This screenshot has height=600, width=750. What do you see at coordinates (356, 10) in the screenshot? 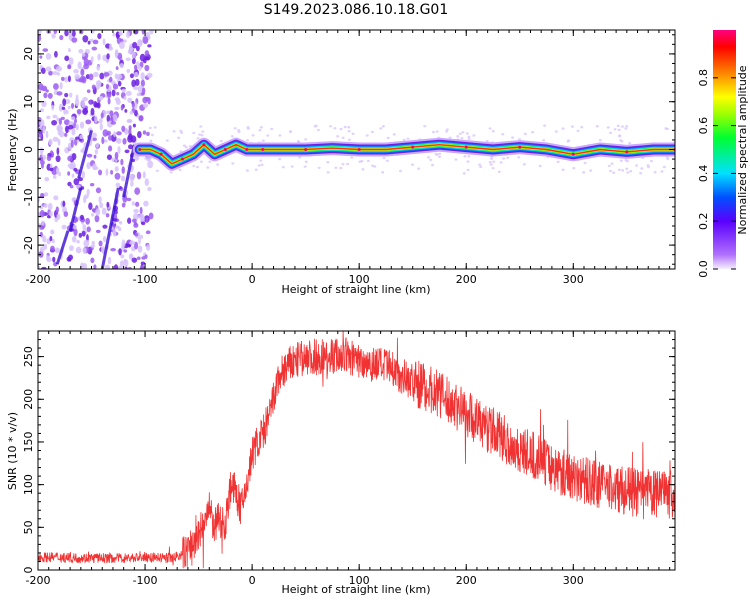
I see `figure-title: S149.2023.086.10.18.G01` at bounding box center [356, 10].